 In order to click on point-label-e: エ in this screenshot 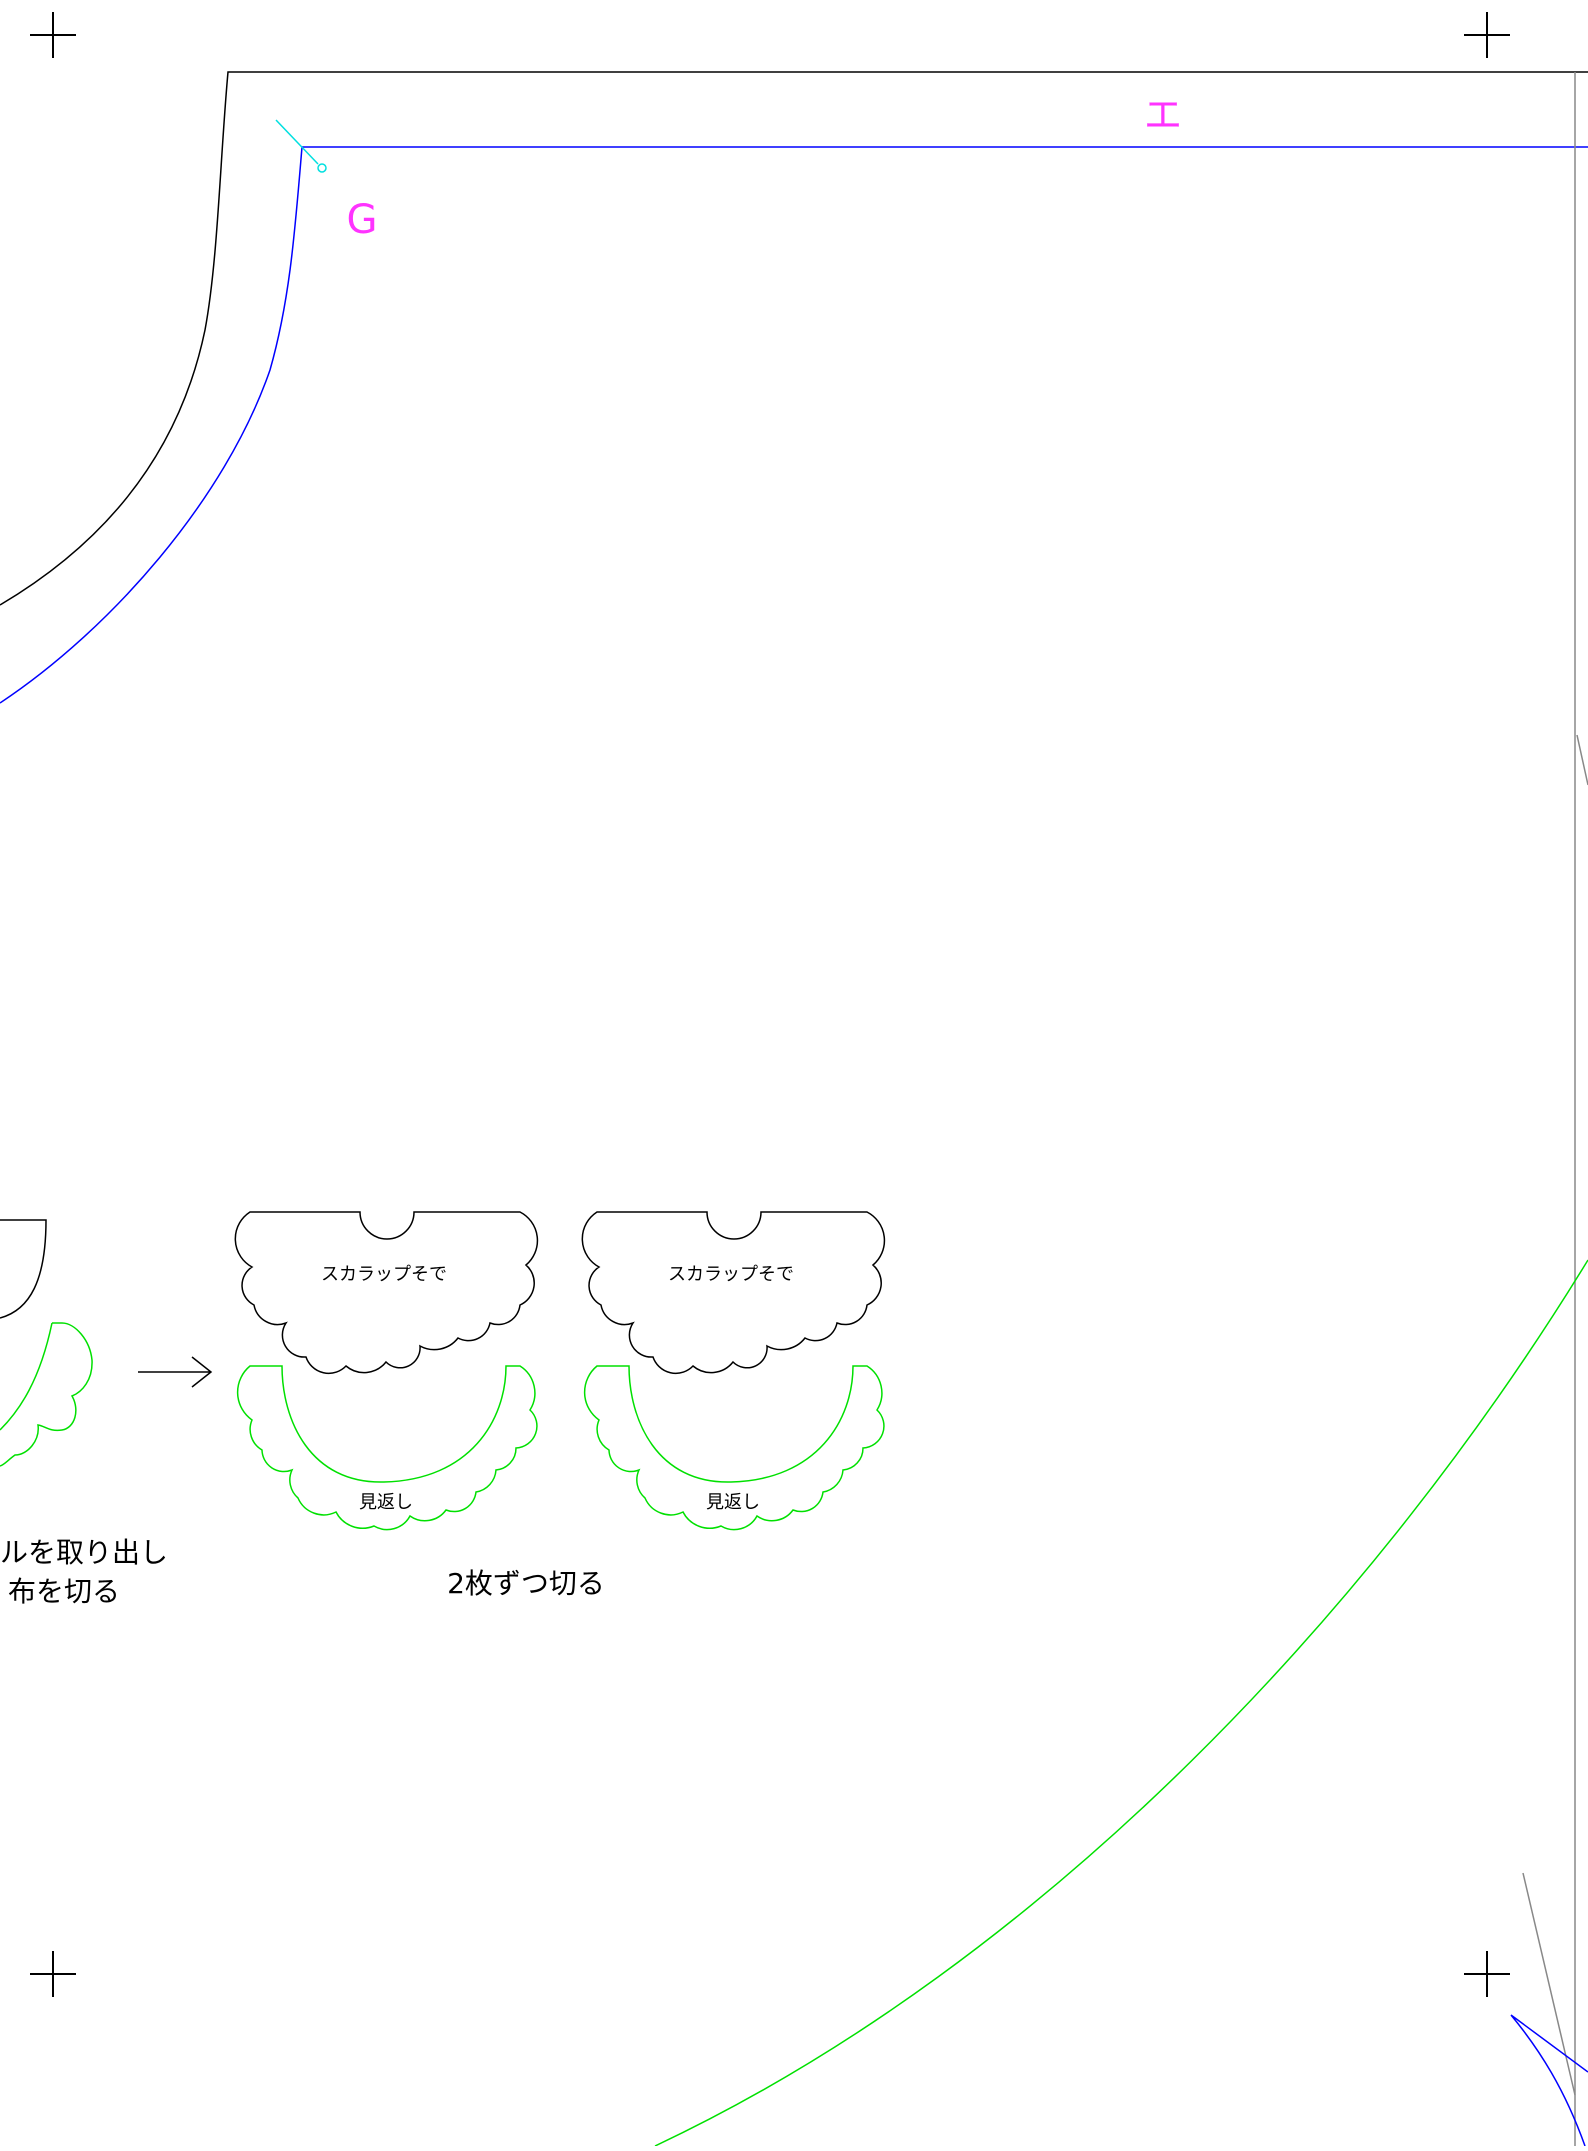, I will do `click(1163, 115)`.